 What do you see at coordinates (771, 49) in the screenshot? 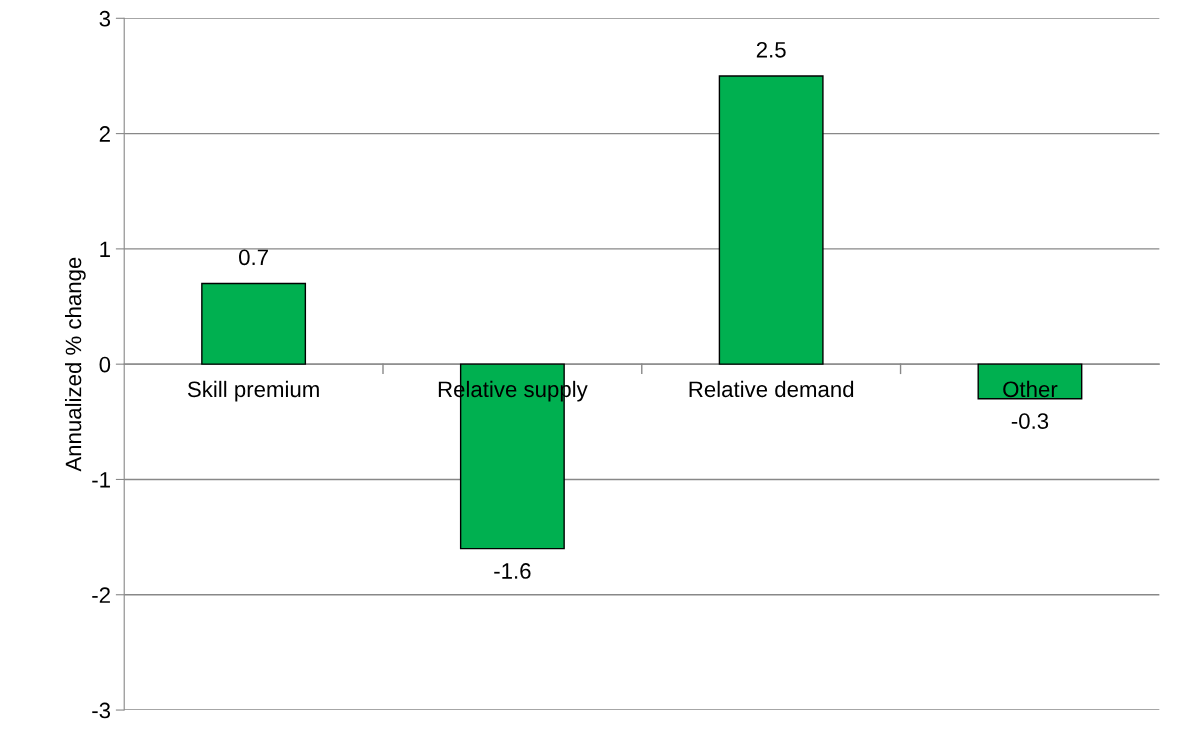
I see `data-label: 2.5` at bounding box center [771, 49].